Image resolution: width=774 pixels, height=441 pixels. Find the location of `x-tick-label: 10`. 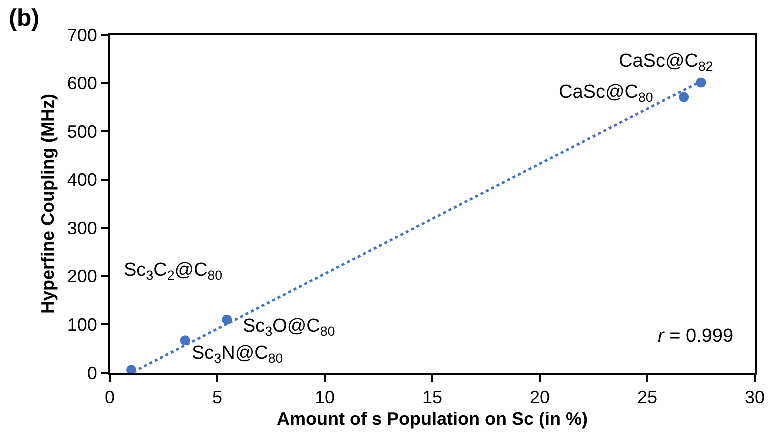

x-tick-label: 10 is located at coordinates (325, 398).